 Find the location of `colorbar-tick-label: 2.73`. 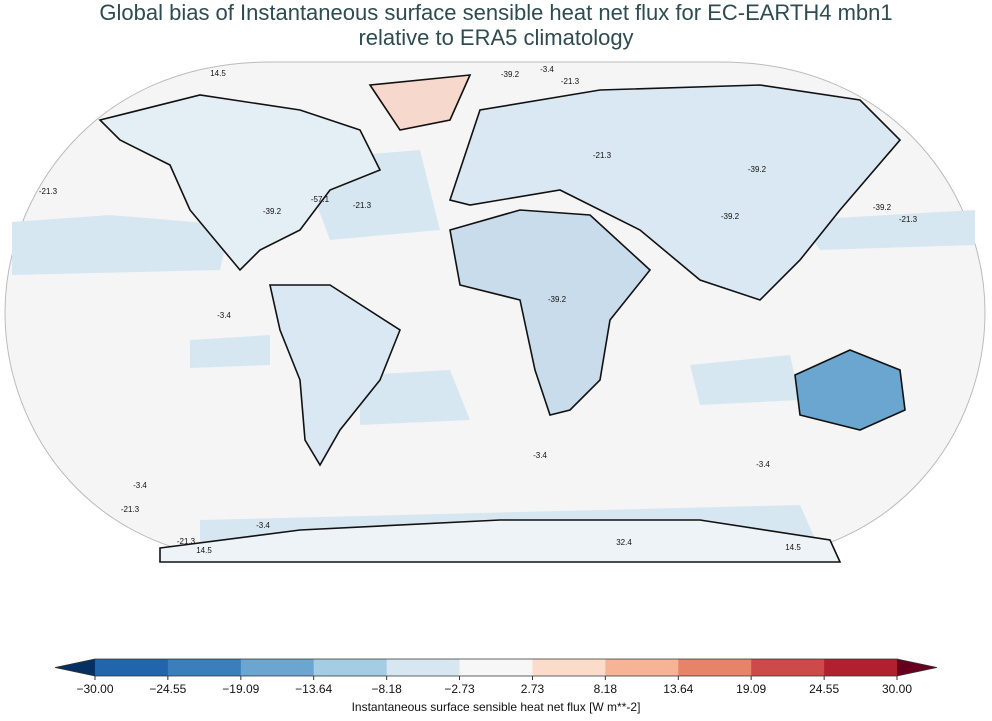

colorbar-tick-label: 2.73 is located at coordinates (533, 689).